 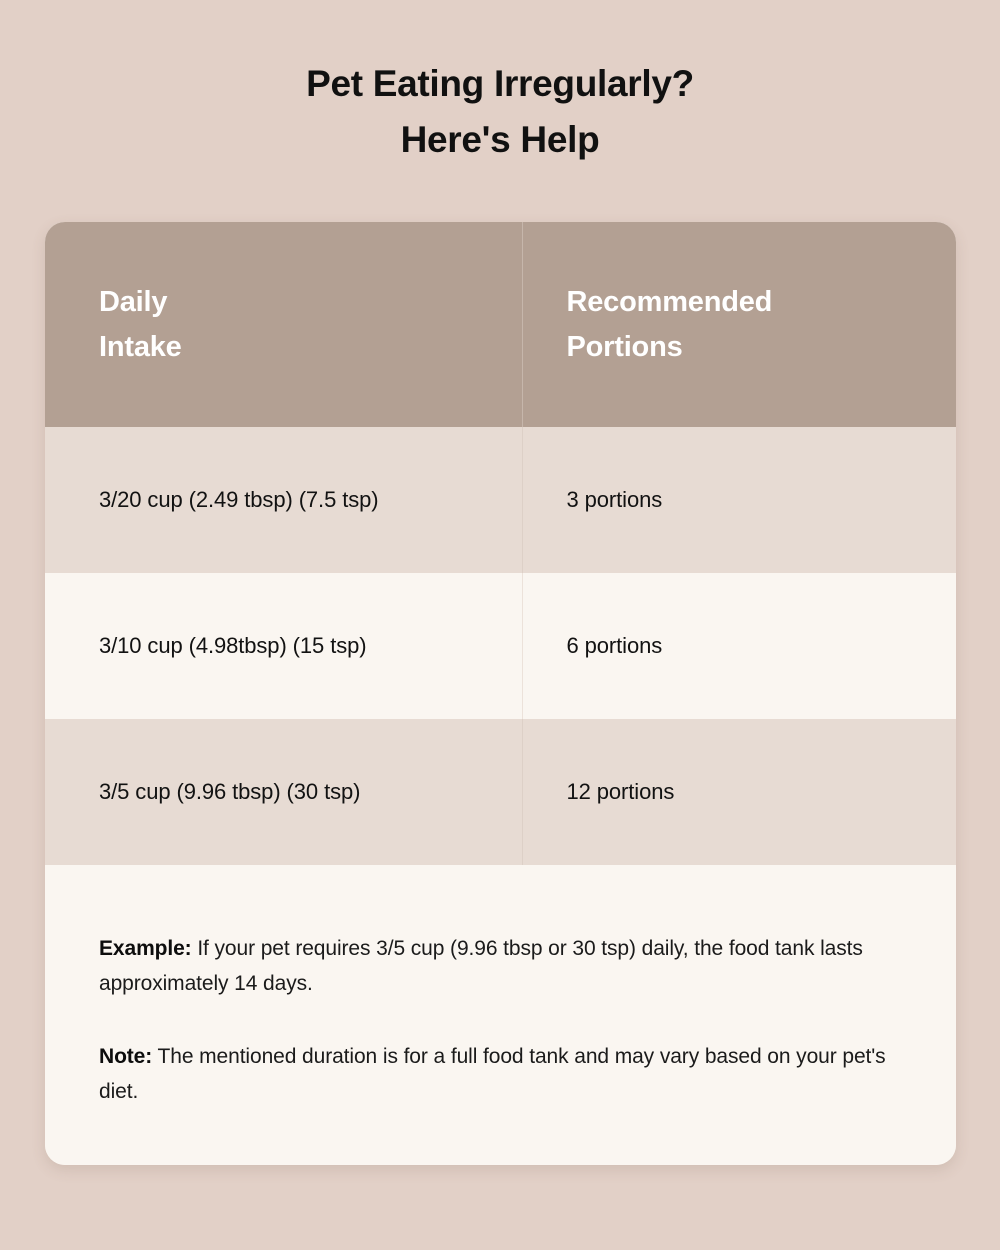 I want to click on cell-daily-intake: 3/10 cup (4.98tbsp) (15 tsp), so click(x=283, y=646).